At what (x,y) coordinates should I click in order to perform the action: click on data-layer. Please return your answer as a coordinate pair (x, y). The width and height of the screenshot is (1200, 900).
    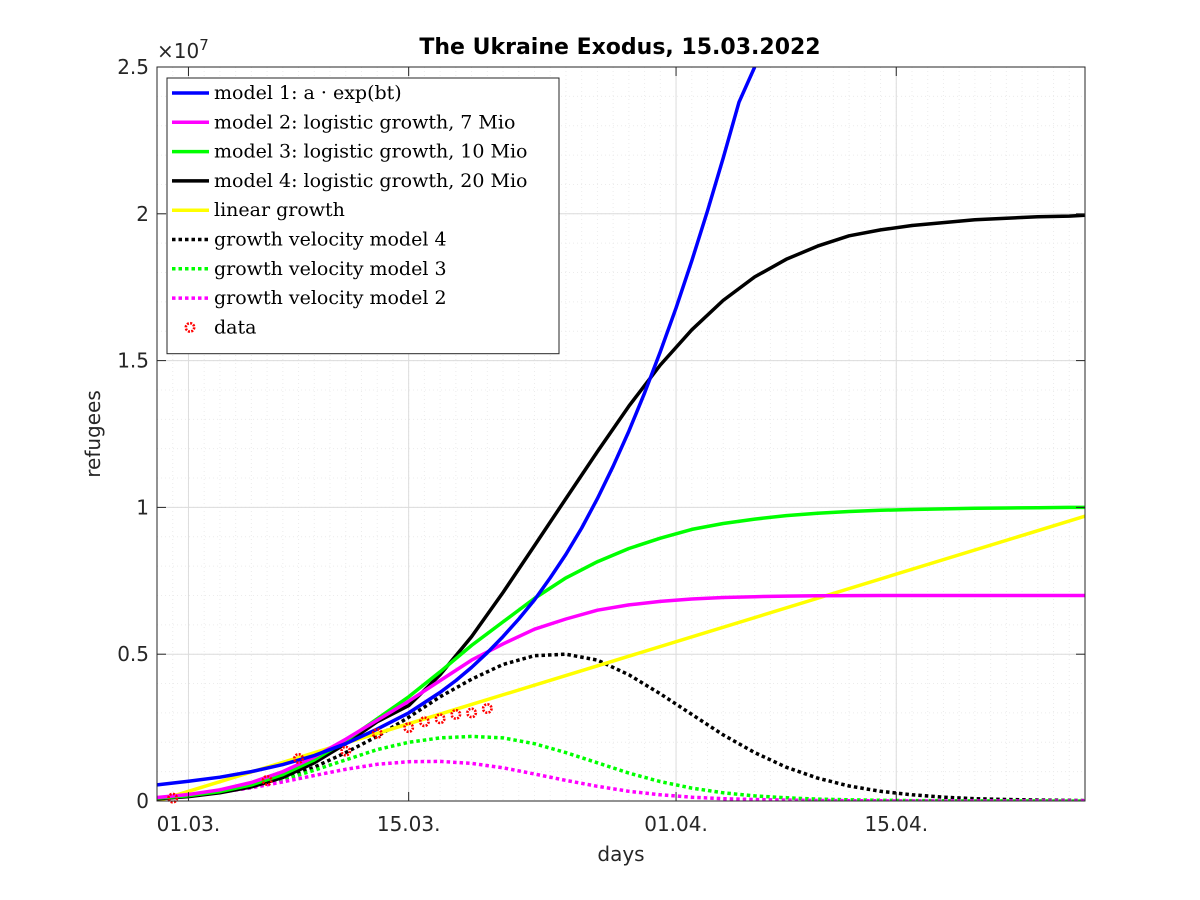
    Looking at the image, I should click on (330, 753).